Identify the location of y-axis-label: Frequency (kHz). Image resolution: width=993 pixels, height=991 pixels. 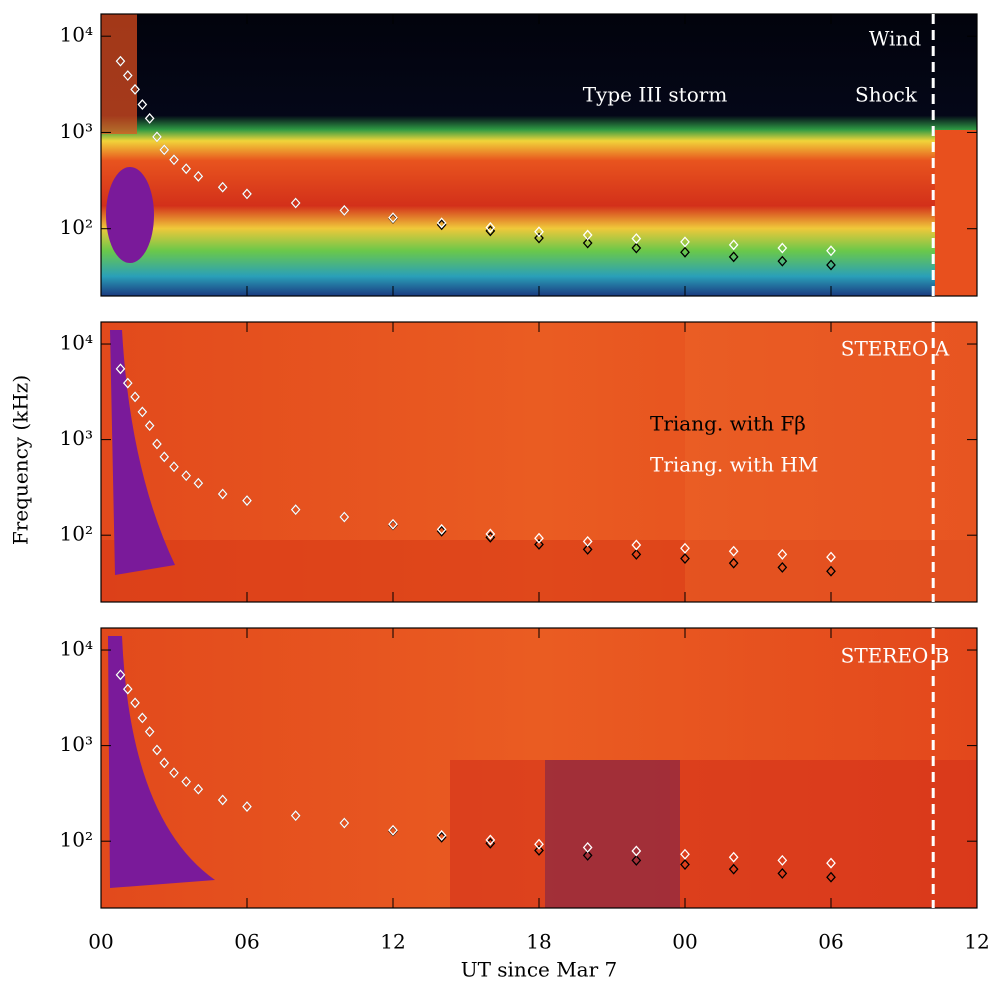
(21, 460).